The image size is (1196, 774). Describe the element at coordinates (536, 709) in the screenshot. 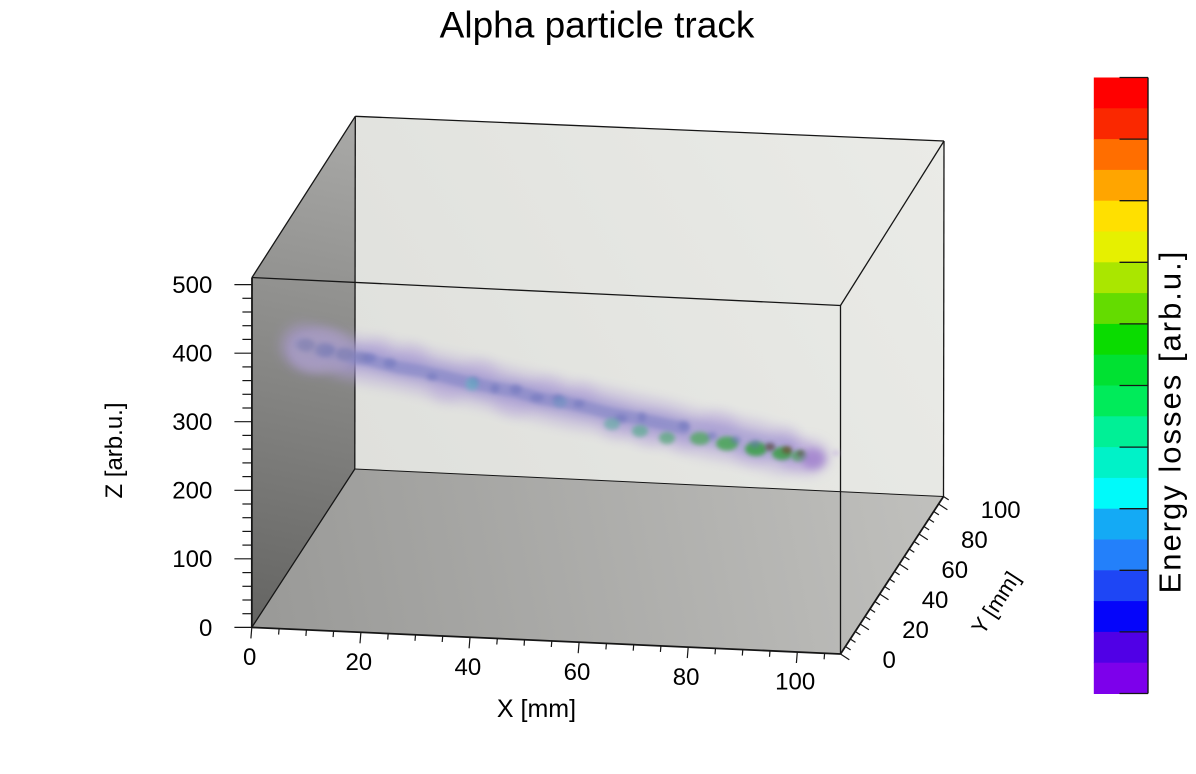

I see `svg-text: X [mm]` at that location.